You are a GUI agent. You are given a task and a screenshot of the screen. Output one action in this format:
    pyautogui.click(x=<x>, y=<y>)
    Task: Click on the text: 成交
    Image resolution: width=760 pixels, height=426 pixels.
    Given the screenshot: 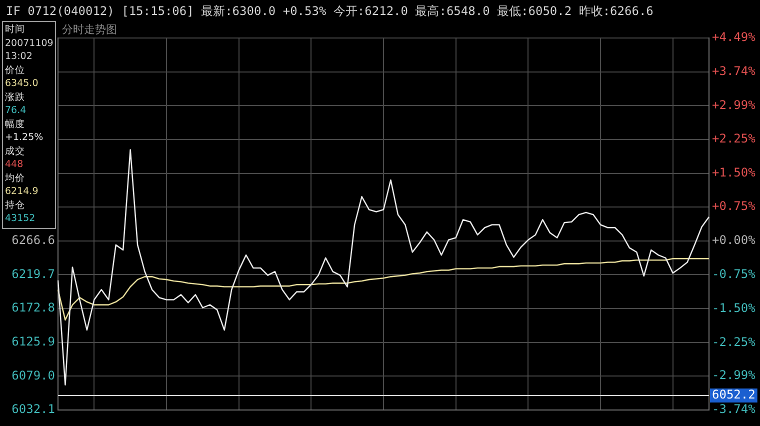 What is the action you would take?
    pyautogui.click(x=15, y=151)
    